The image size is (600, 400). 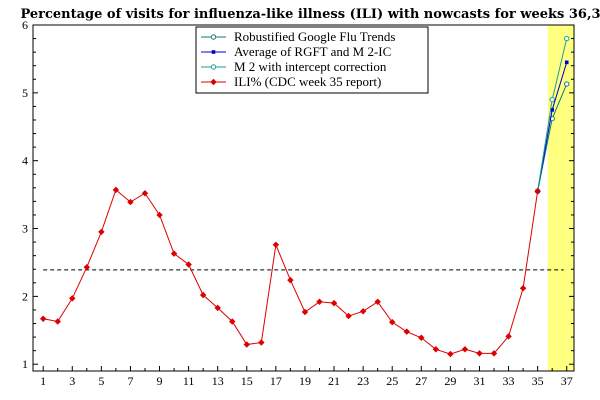 I want to click on x-tick-label: 29, so click(x=450, y=381).